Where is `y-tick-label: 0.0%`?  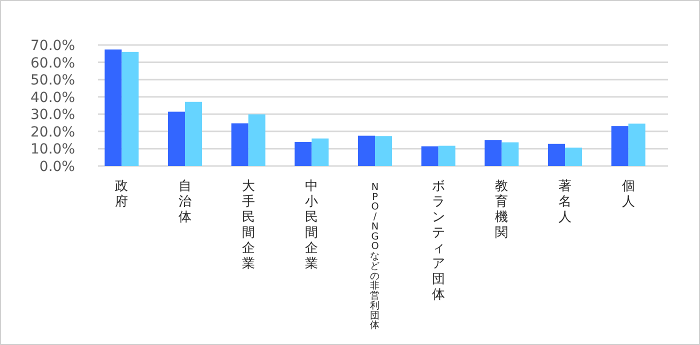 y-tick-label: 0.0% is located at coordinates (57, 167).